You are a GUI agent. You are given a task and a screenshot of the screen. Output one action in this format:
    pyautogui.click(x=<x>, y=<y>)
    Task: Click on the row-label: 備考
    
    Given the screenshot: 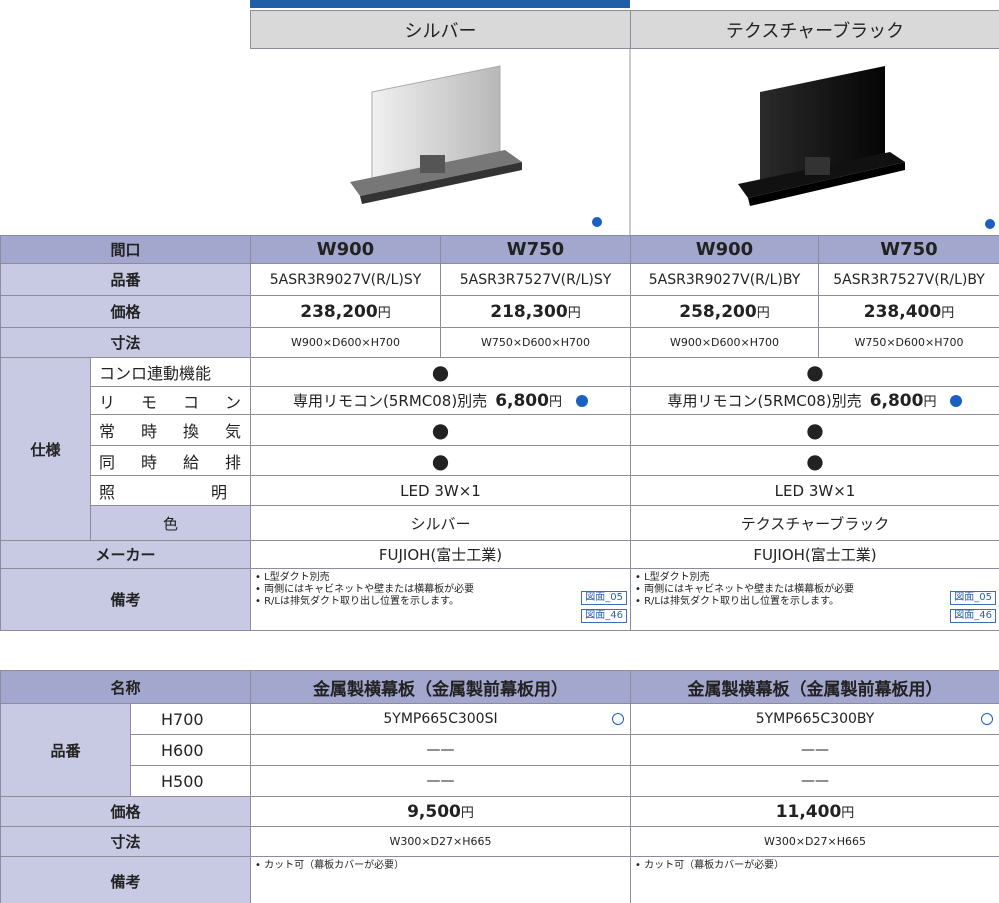 What is the action you would take?
    pyautogui.click(x=125, y=879)
    